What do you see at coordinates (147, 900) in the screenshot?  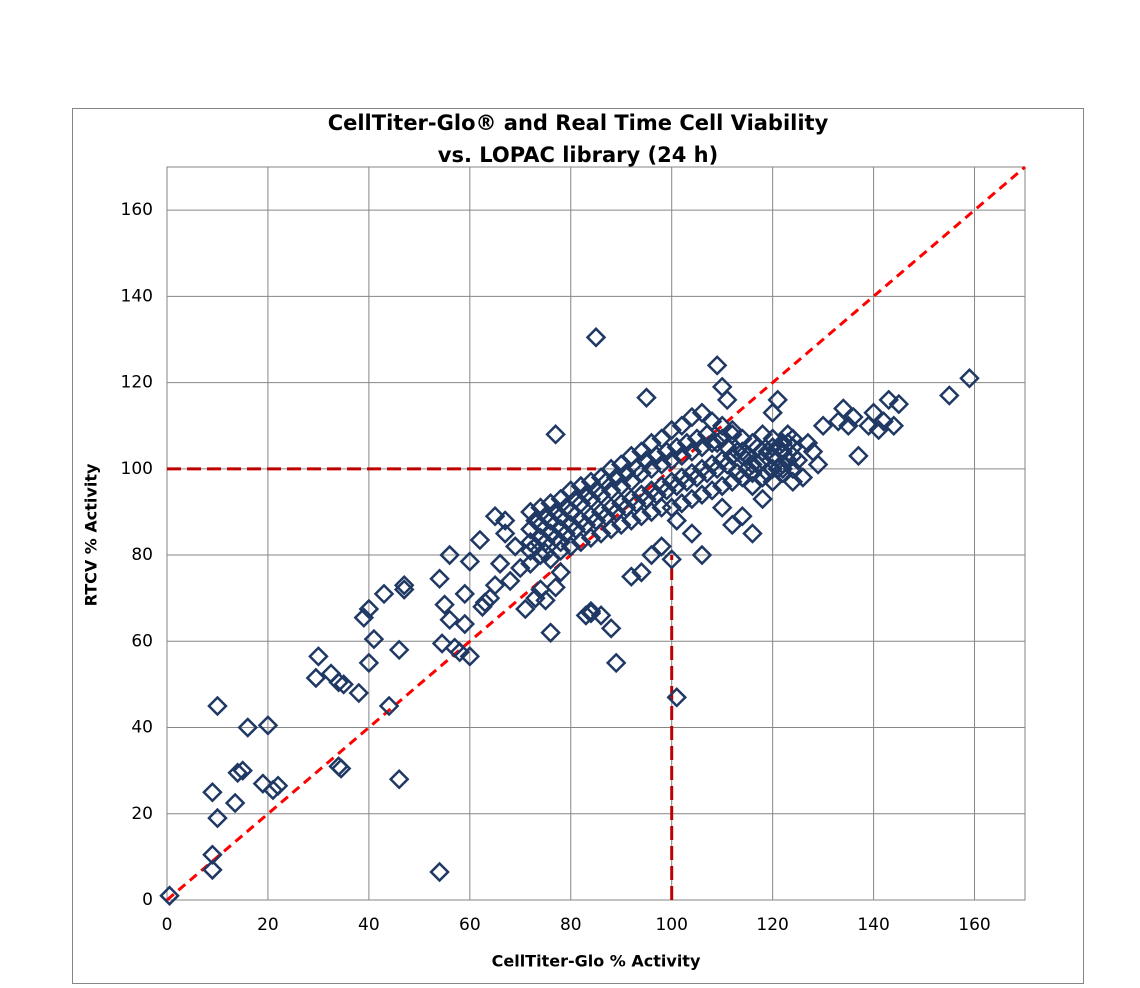 I see `y-tick-label: 0` at bounding box center [147, 900].